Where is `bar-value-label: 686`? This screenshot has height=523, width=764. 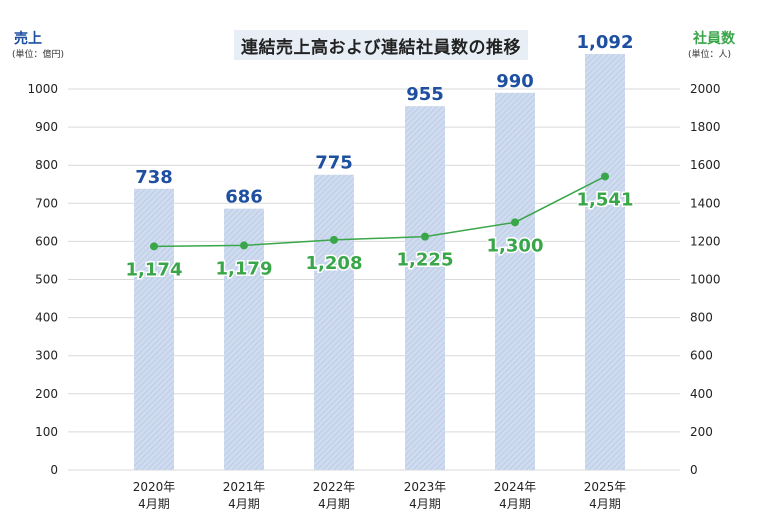
bar-value-label: 686 is located at coordinates (244, 197).